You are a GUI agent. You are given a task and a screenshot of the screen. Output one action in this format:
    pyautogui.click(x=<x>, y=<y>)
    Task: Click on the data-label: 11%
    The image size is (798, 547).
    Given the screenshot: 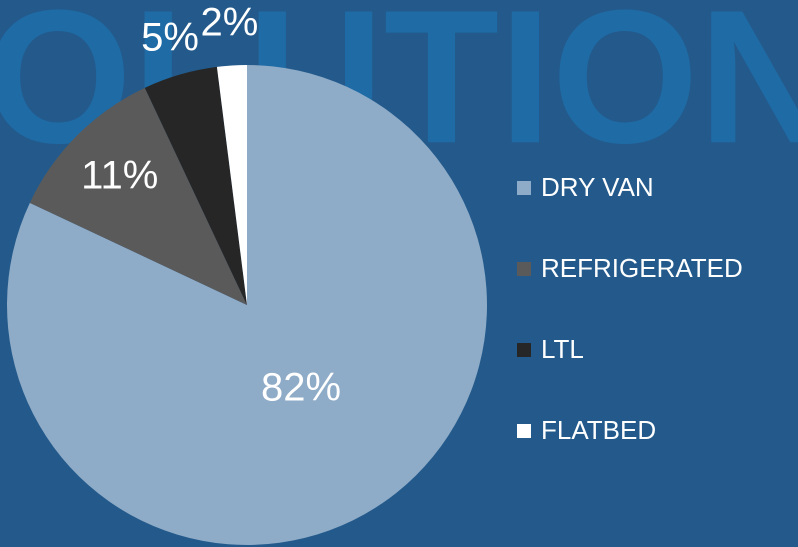 What is the action you would take?
    pyautogui.click(x=119, y=175)
    